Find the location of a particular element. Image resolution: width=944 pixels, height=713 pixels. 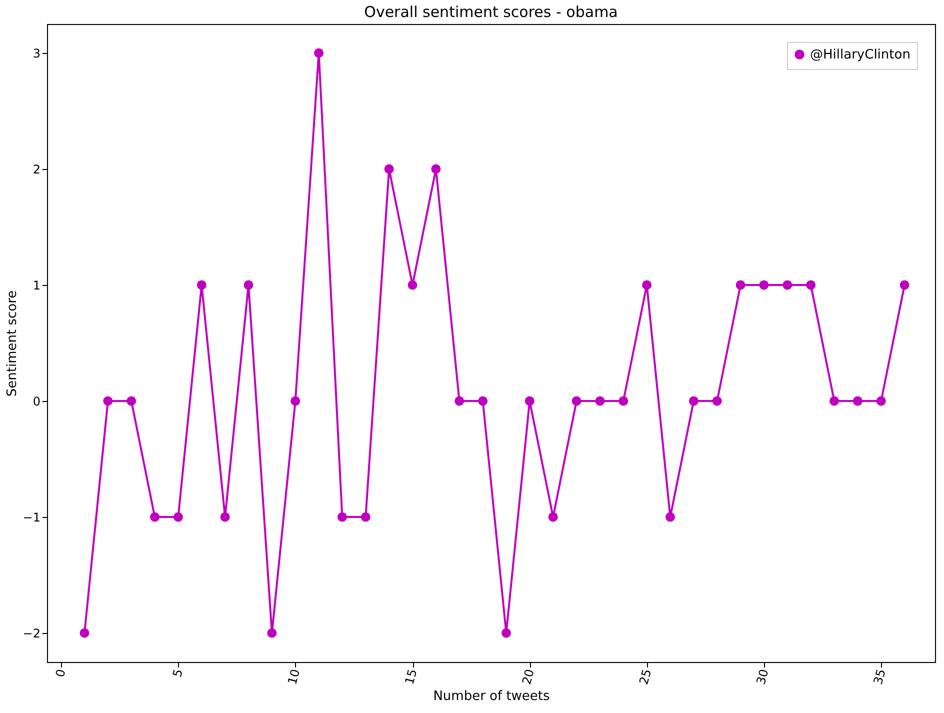

x-tick-label: 15 is located at coordinates (411, 677).